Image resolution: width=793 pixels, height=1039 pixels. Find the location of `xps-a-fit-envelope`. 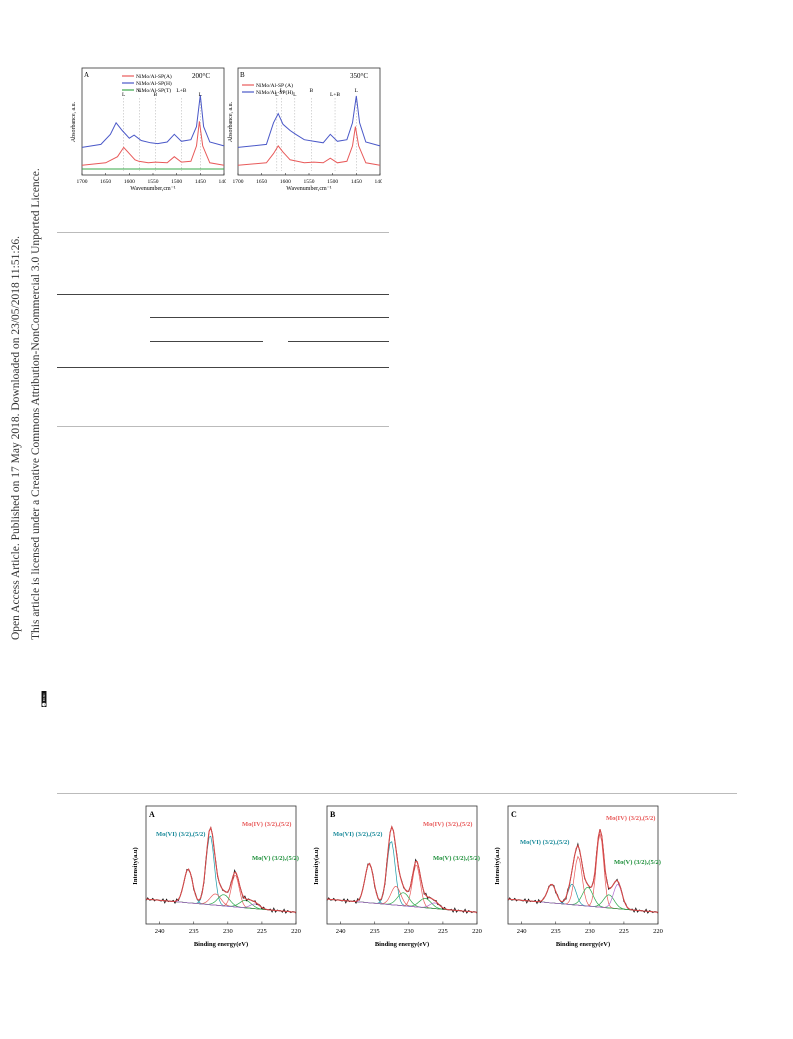

xps-a-fit-envelope is located at coordinates (221, 869).